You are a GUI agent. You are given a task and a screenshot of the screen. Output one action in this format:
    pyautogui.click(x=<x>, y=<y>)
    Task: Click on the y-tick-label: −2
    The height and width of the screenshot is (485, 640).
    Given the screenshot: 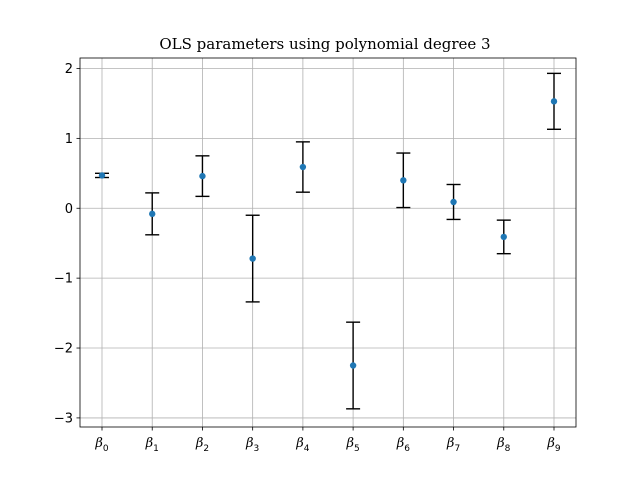 What is the action you would take?
    pyautogui.click(x=63, y=349)
    